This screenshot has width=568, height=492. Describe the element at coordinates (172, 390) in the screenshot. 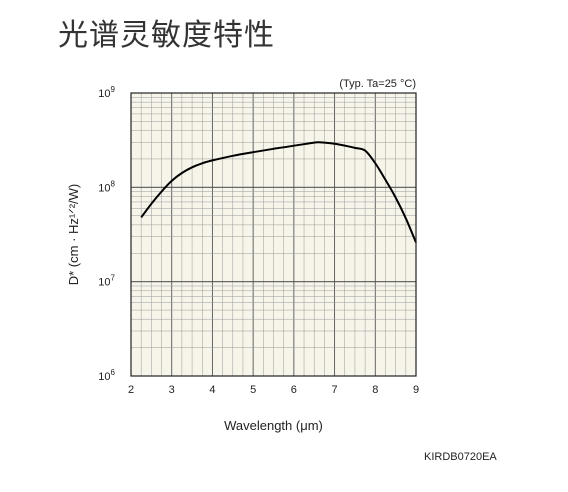

I see `x-tick-label: 3` at that location.